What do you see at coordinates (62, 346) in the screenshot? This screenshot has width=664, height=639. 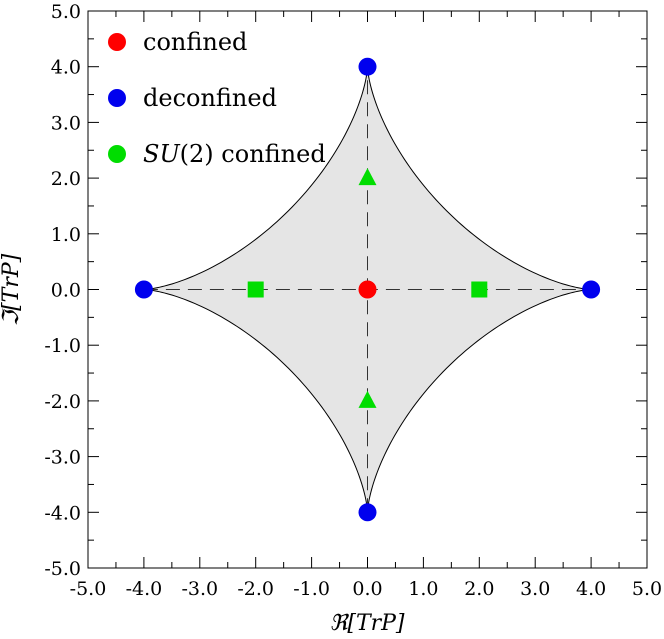 I see `y-tick-label: -1.0` at bounding box center [62, 346].